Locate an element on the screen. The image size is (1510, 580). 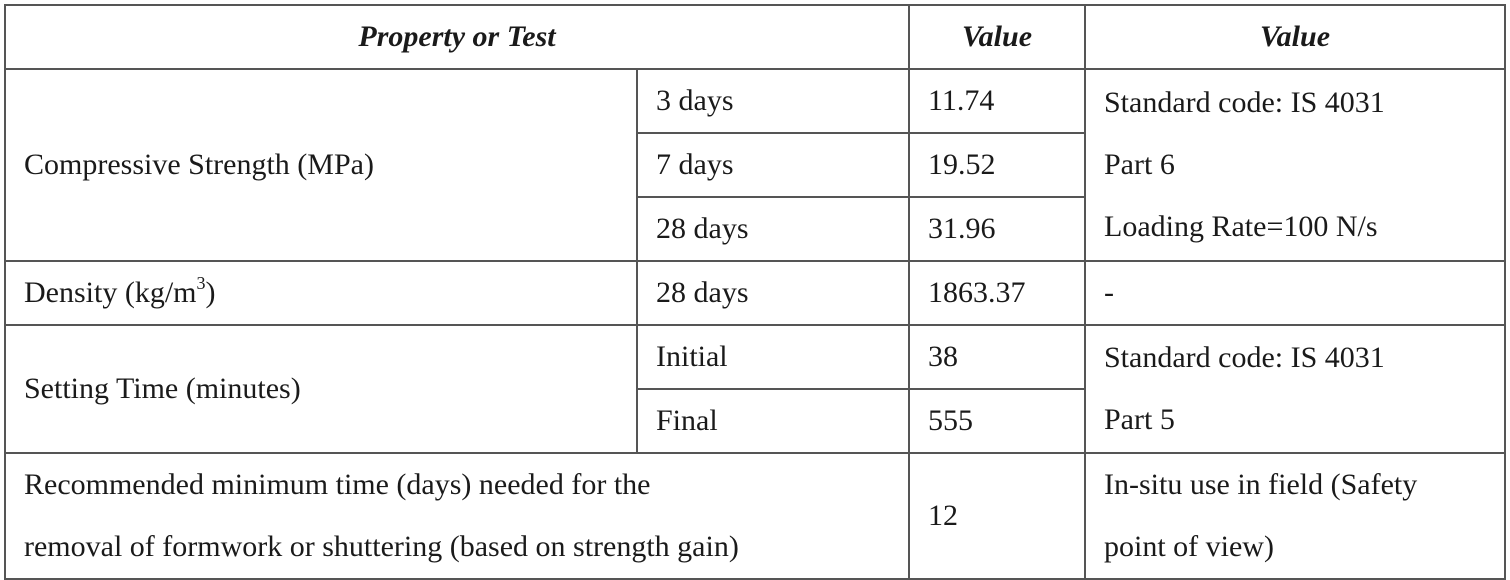
header-row: Property or Test Value Value is located at coordinates (755, 37).